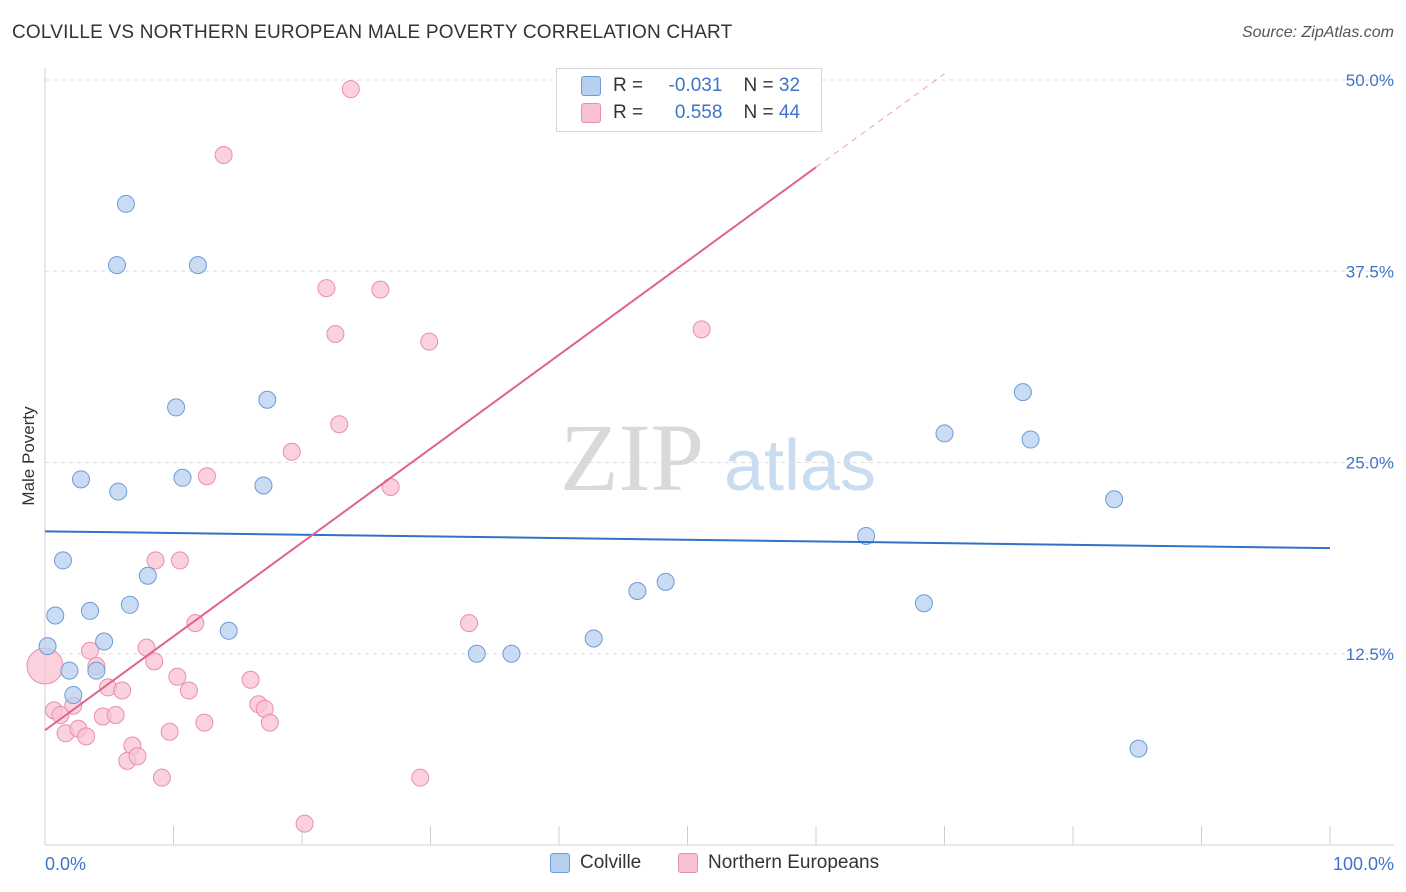 The width and height of the screenshot is (1406, 892). I want to click on watermark-atlas: atlas, so click(800, 466).